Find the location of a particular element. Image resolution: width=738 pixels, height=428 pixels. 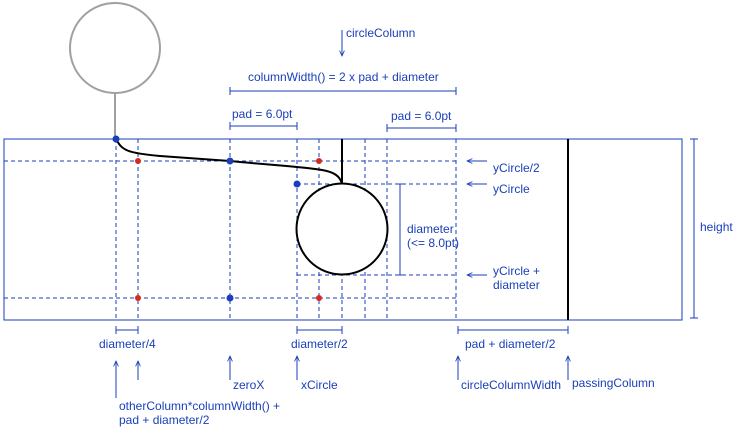

pad-right-label: pad = 6.0pt is located at coordinates (421, 116).